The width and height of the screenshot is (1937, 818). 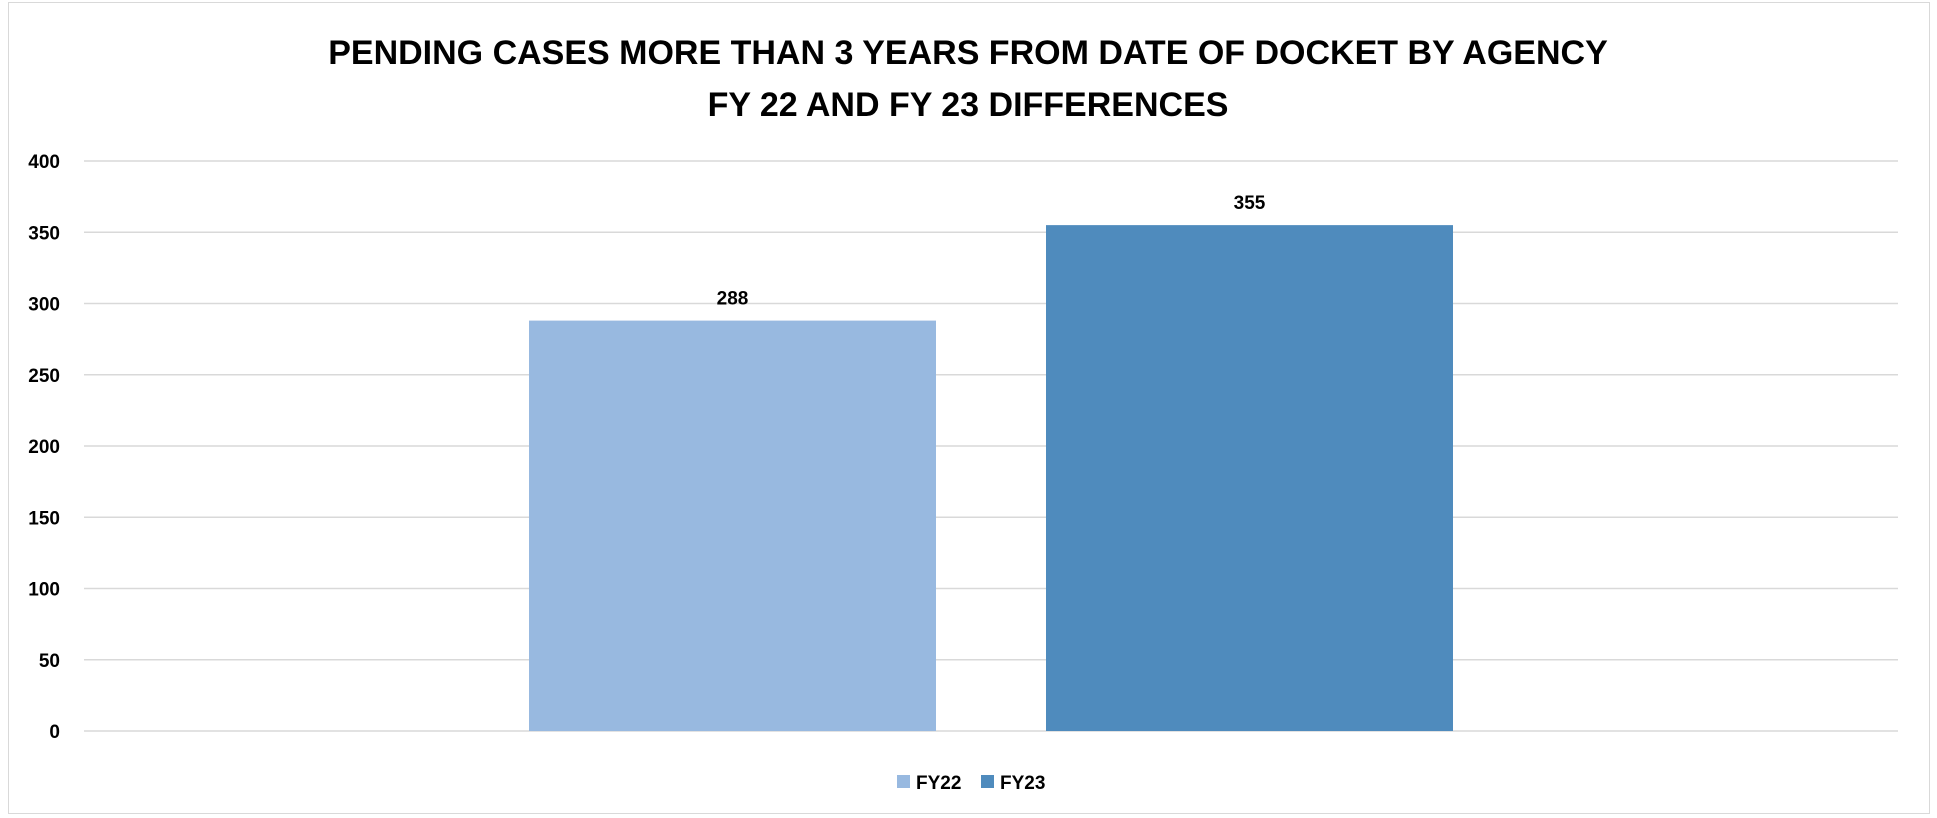 I want to click on y-tick-label: 300, so click(x=44, y=305).